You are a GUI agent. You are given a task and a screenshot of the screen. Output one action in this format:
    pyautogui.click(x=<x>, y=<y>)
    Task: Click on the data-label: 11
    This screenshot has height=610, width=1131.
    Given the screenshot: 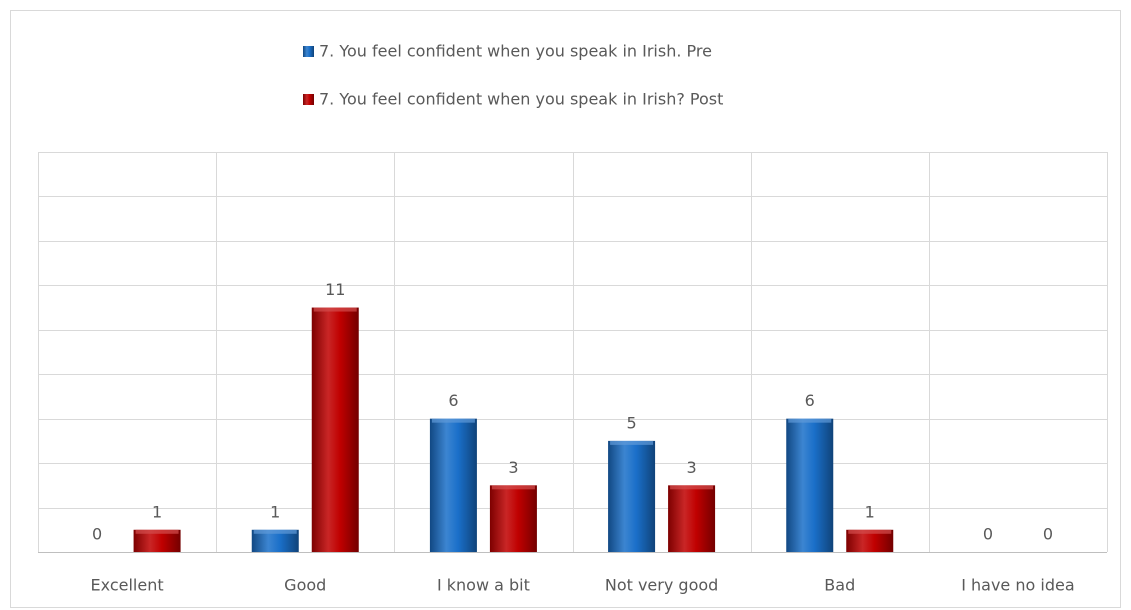 What is the action you would take?
    pyautogui.click(x=335, y=289)
    